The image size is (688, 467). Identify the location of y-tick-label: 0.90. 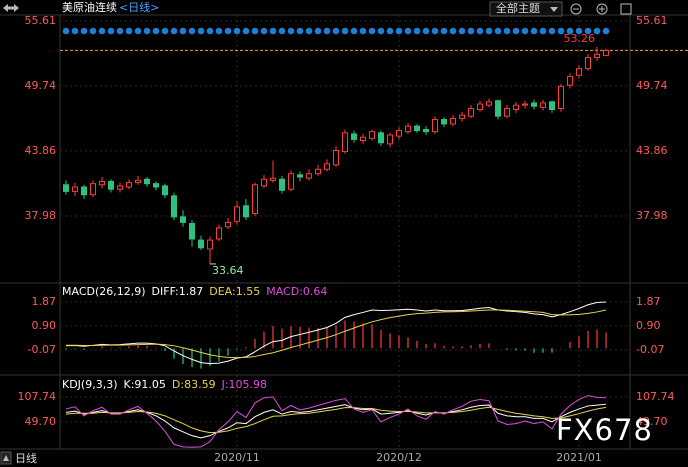
(44, 325).